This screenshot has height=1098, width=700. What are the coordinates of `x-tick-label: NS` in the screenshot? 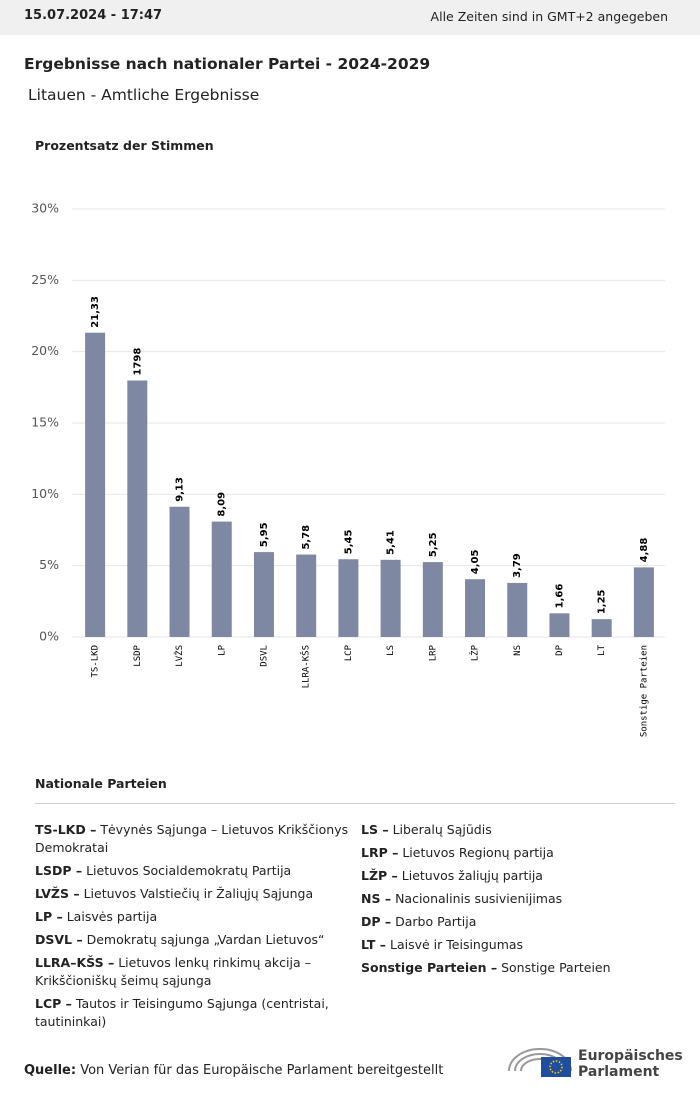 It's located at (518, 650).